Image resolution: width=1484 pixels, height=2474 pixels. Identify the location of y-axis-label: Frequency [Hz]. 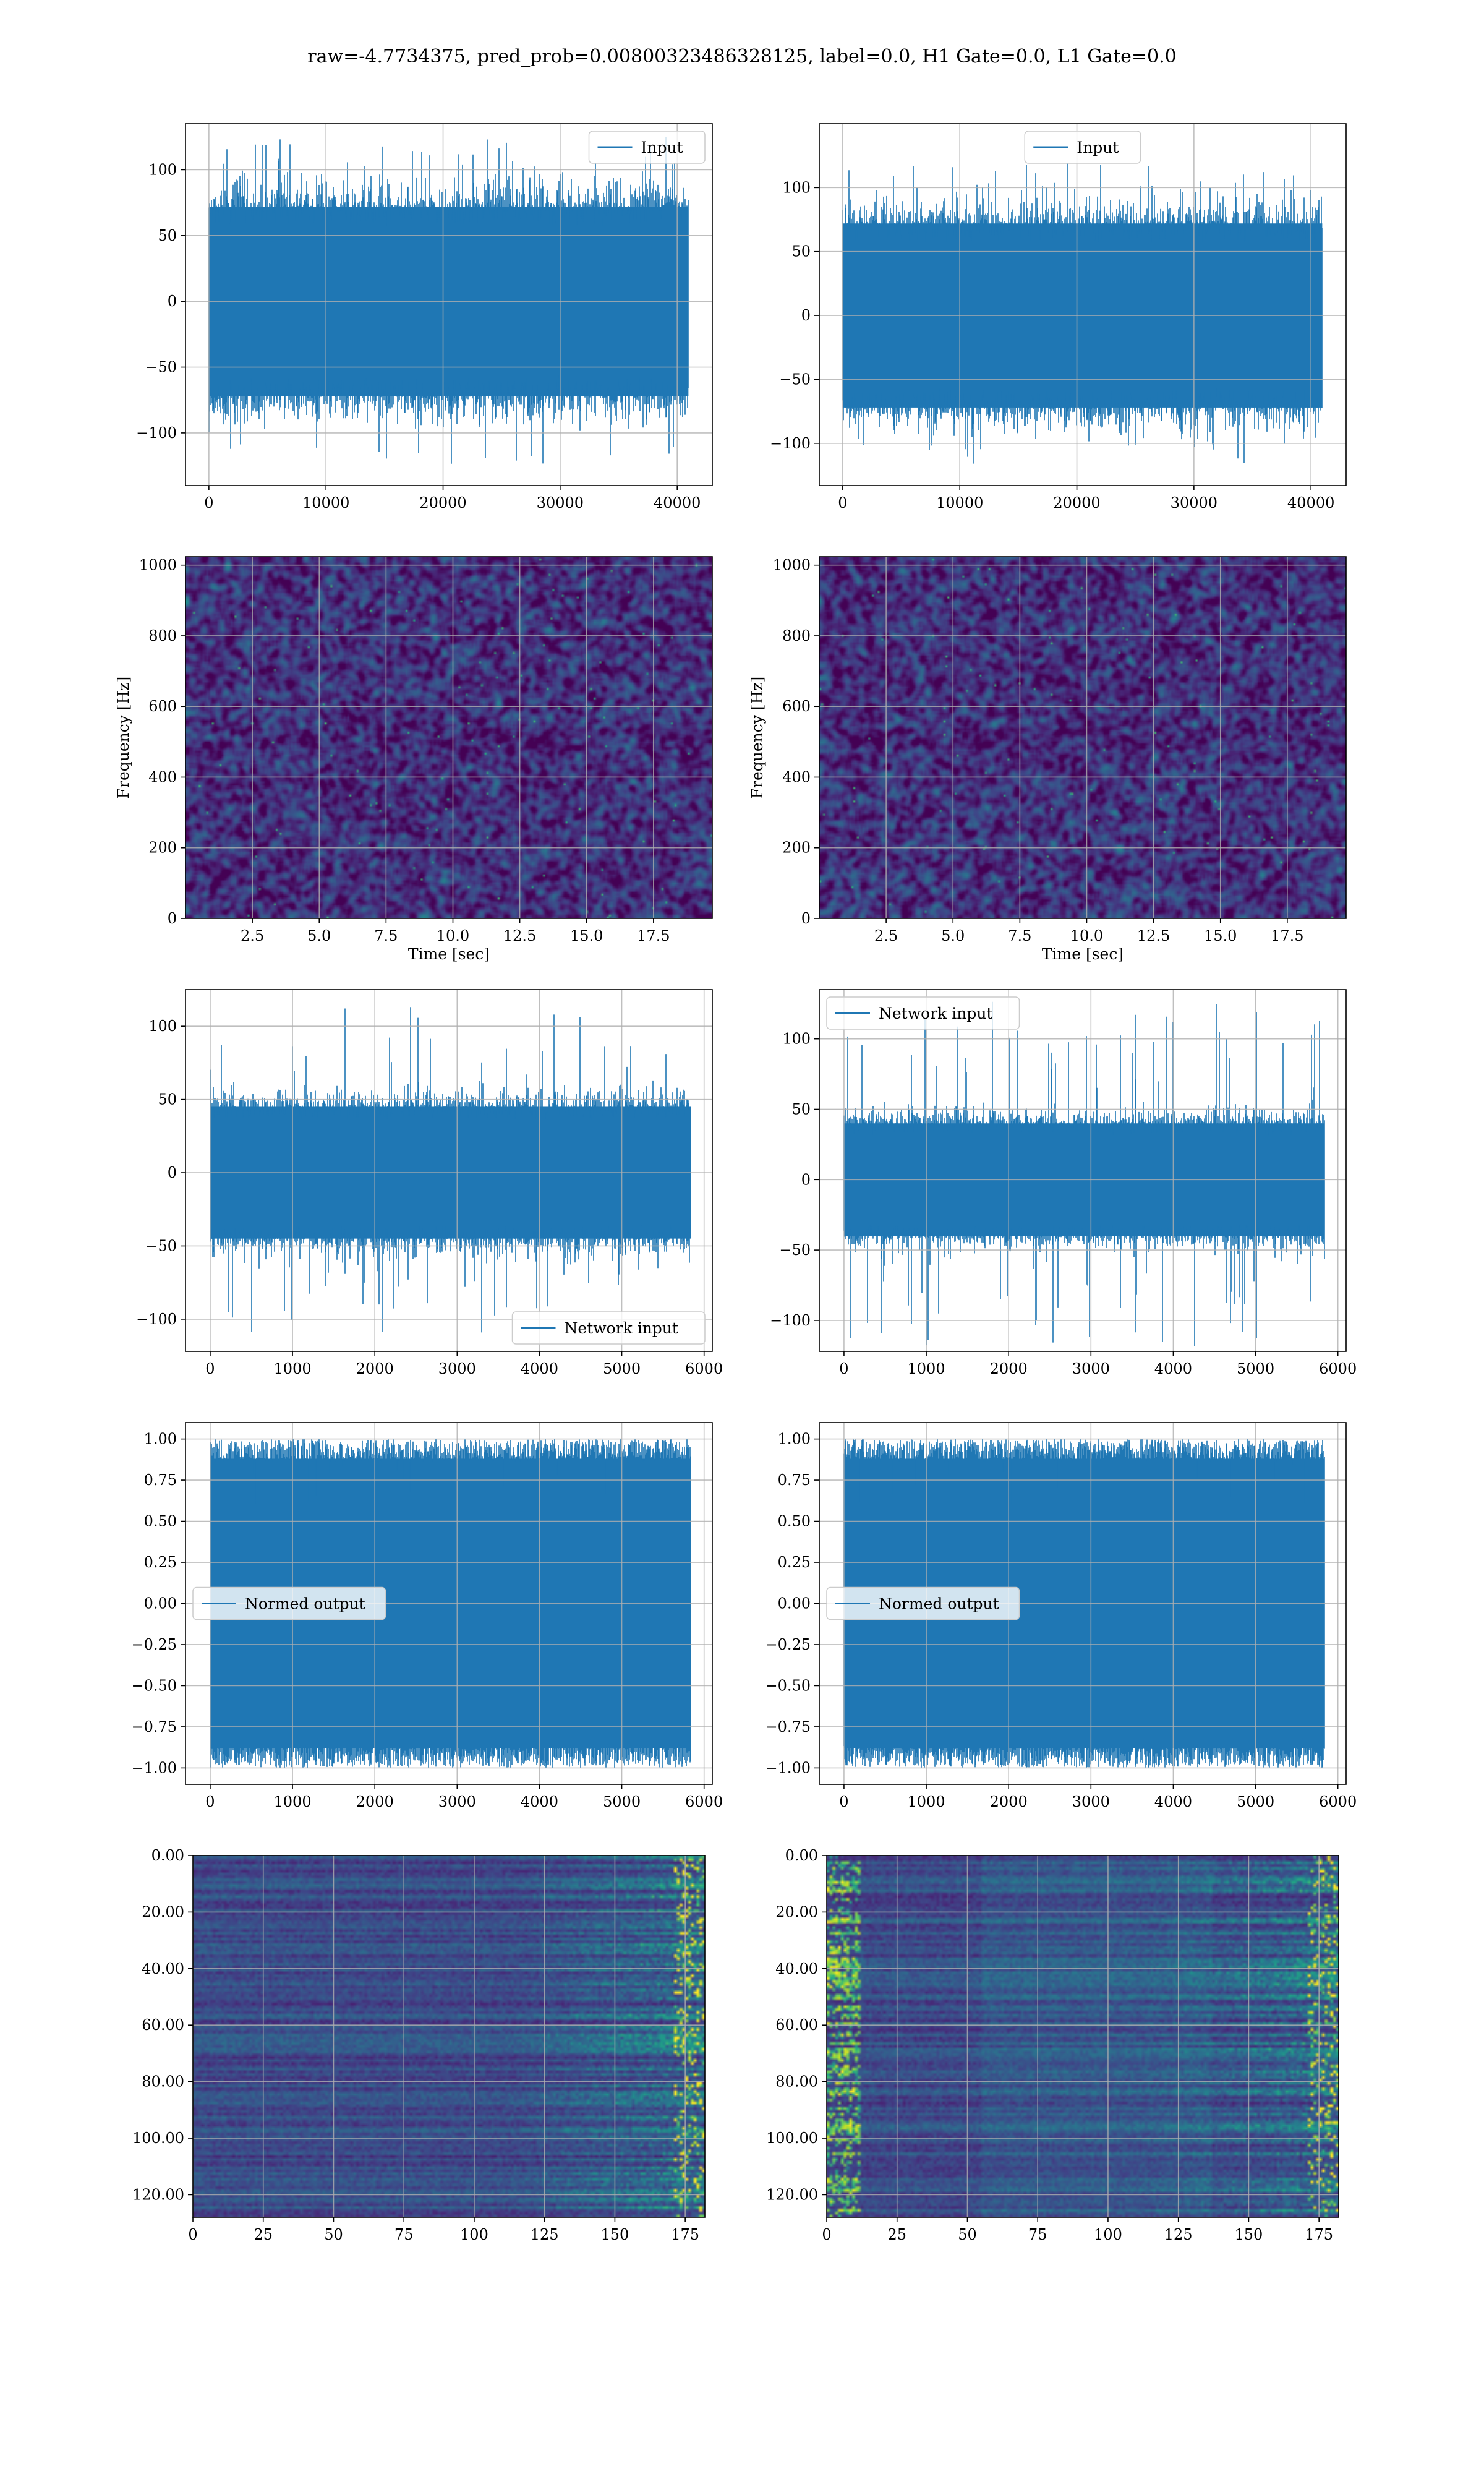
(757, 738).